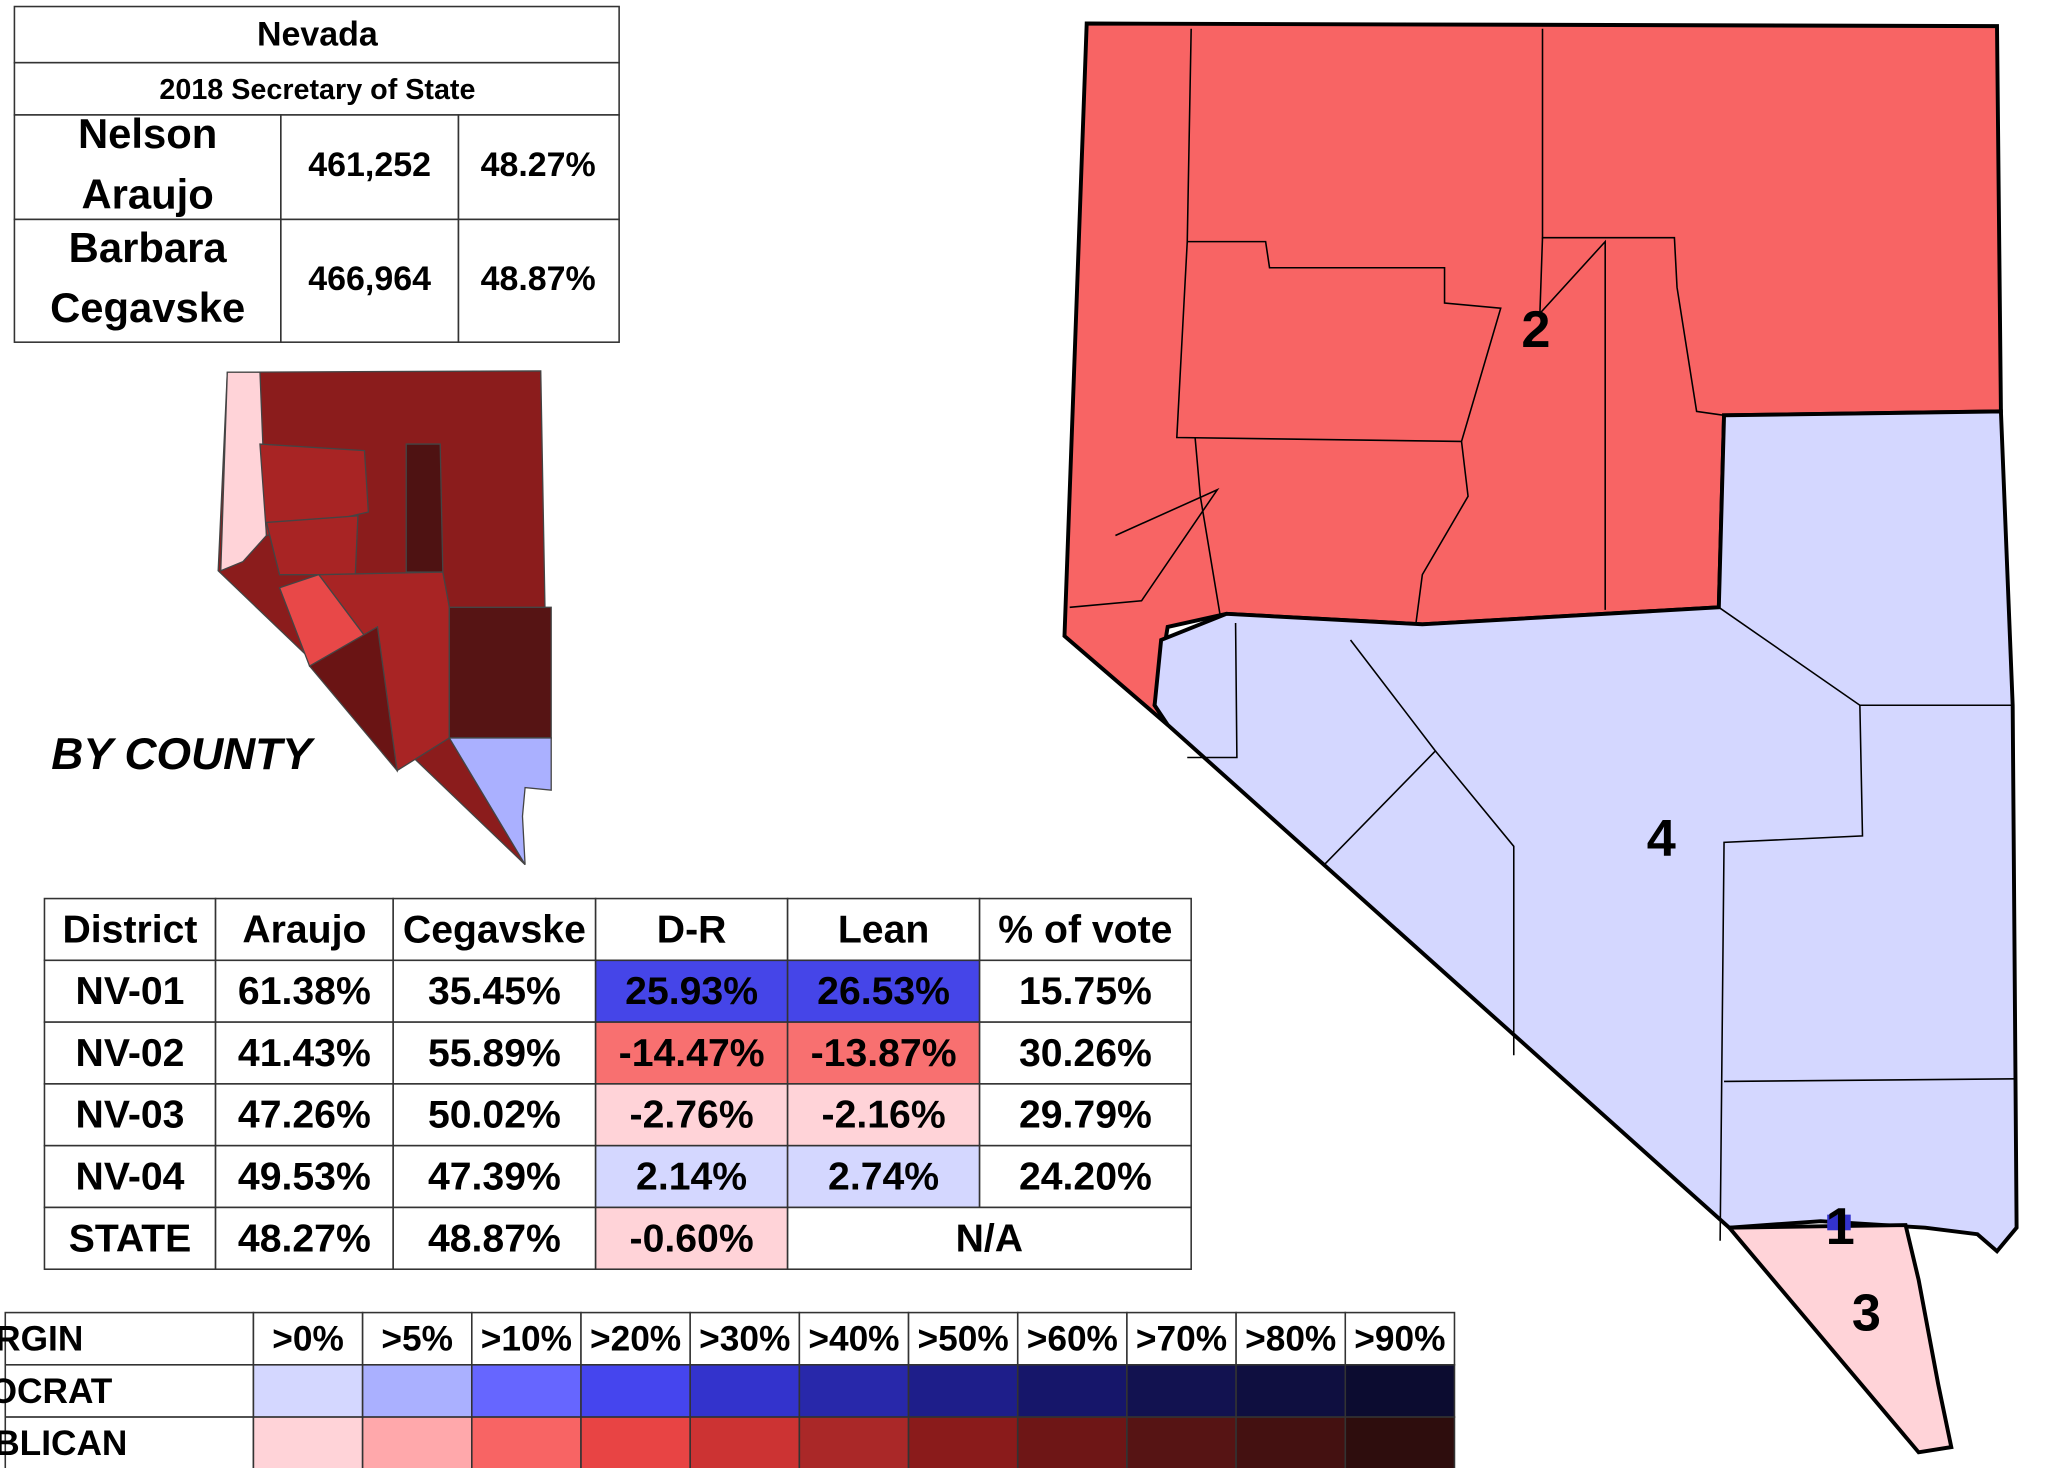  Describe the element at coordinates (317, 90) in the screenshot. I see `subtitle: 2018 Secretary of State` at that location.